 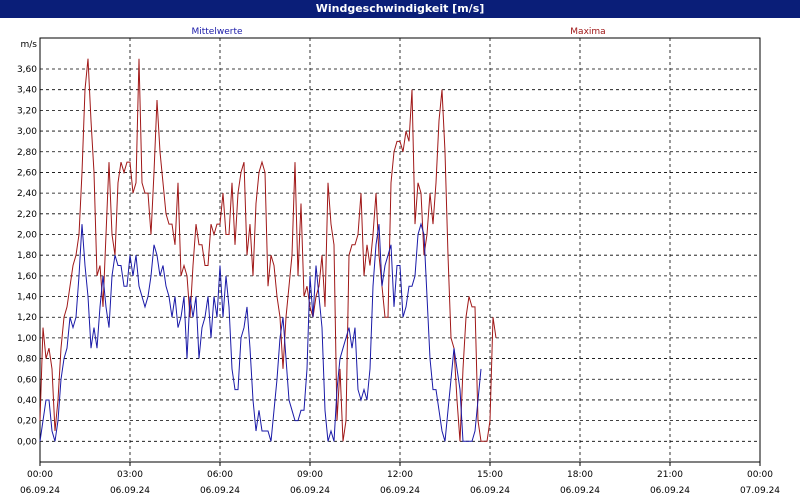 I want to click on y-tick-label: 2,20, so click(x=27, y=215).